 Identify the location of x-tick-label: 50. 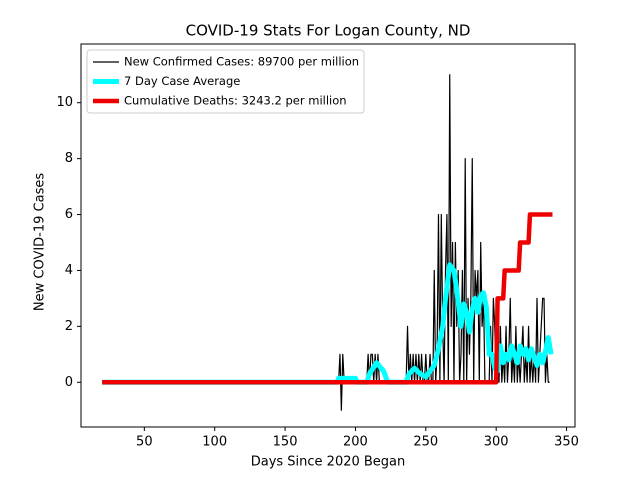
(144, 442).